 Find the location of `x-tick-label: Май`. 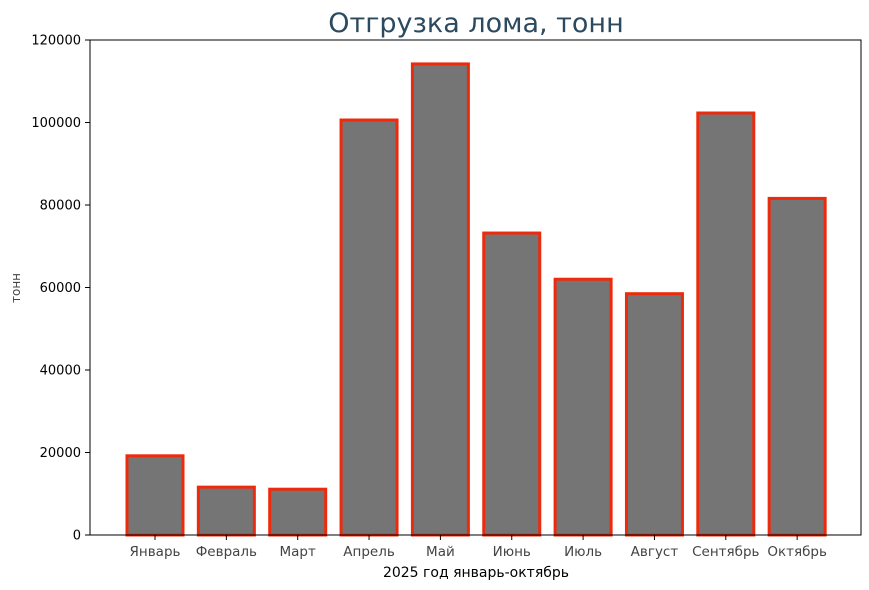

x-tick-label: Май is located at coordinates (440, 552).